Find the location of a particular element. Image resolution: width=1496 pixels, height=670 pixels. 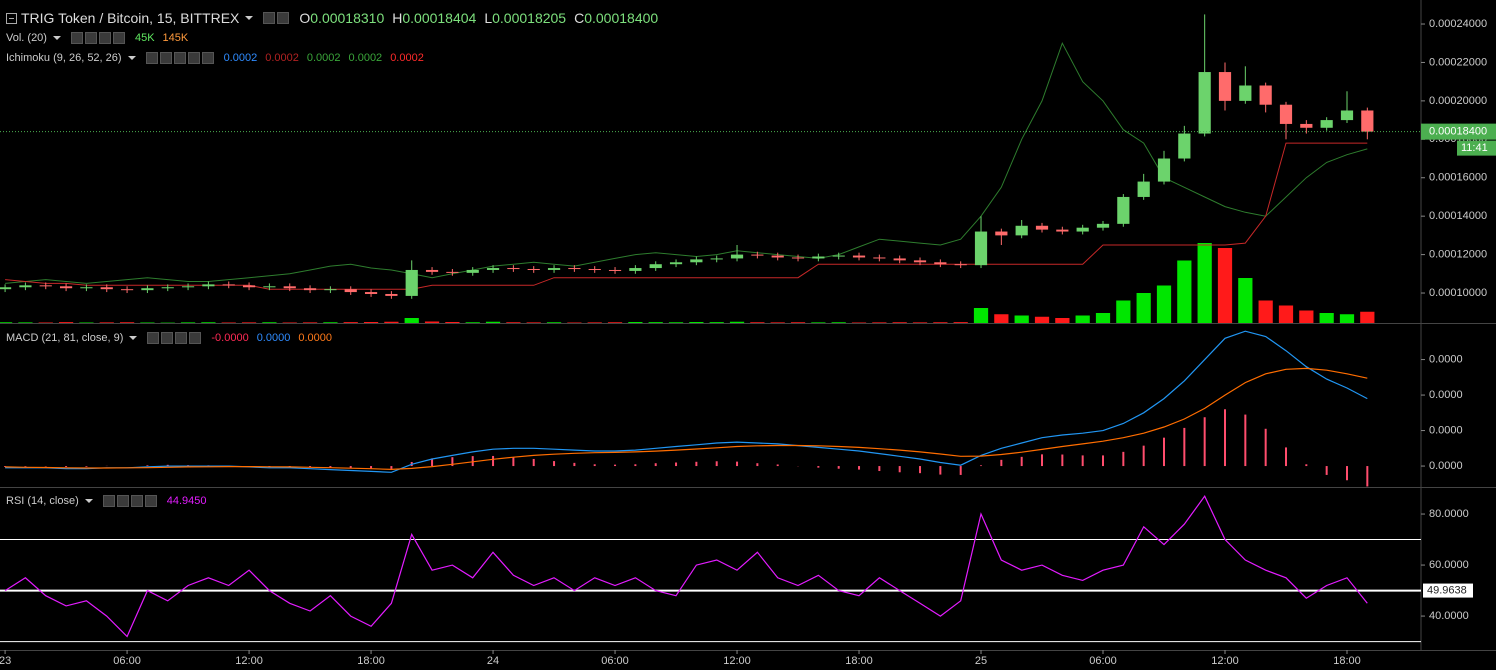

indicator-title: Vol. (20) is located at coordinates (26, 38).